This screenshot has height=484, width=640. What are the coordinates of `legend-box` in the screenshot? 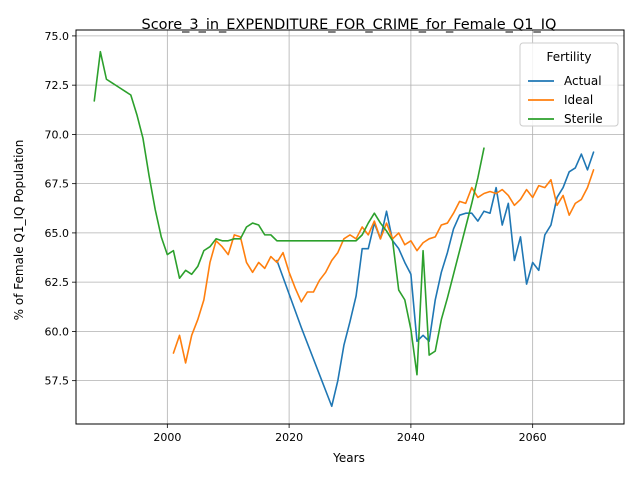 It's located at (569, 84).